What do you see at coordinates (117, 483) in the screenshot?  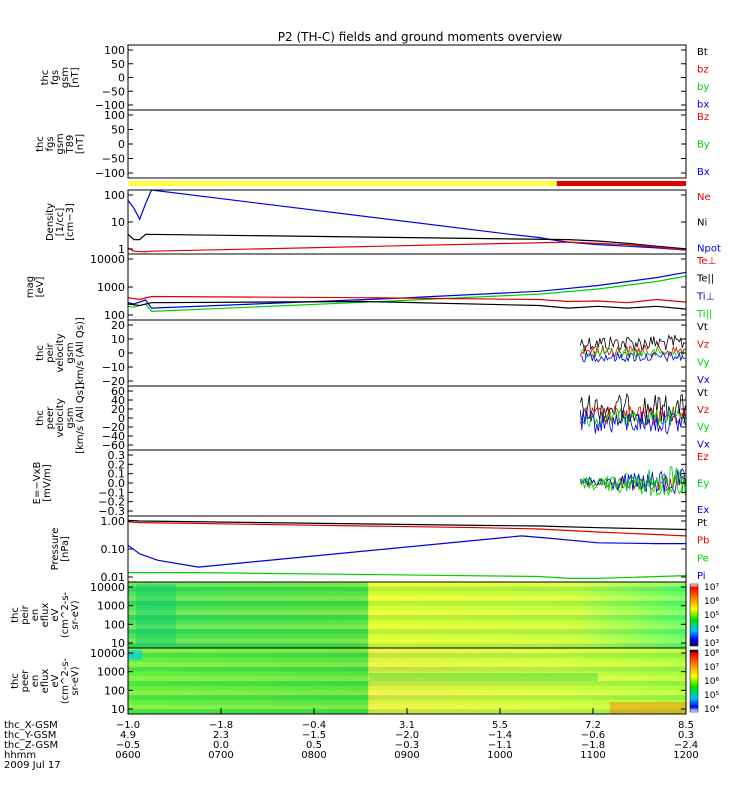 I see `y-tick-label: 0.0` at bounding box center [117, 483].